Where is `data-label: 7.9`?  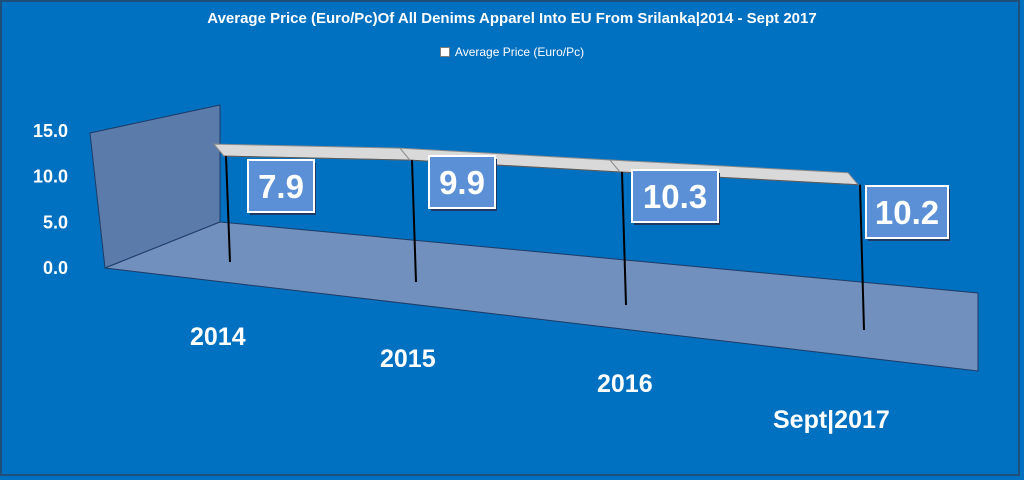
data-label: 7.9 is located at coordinates (281, 186).